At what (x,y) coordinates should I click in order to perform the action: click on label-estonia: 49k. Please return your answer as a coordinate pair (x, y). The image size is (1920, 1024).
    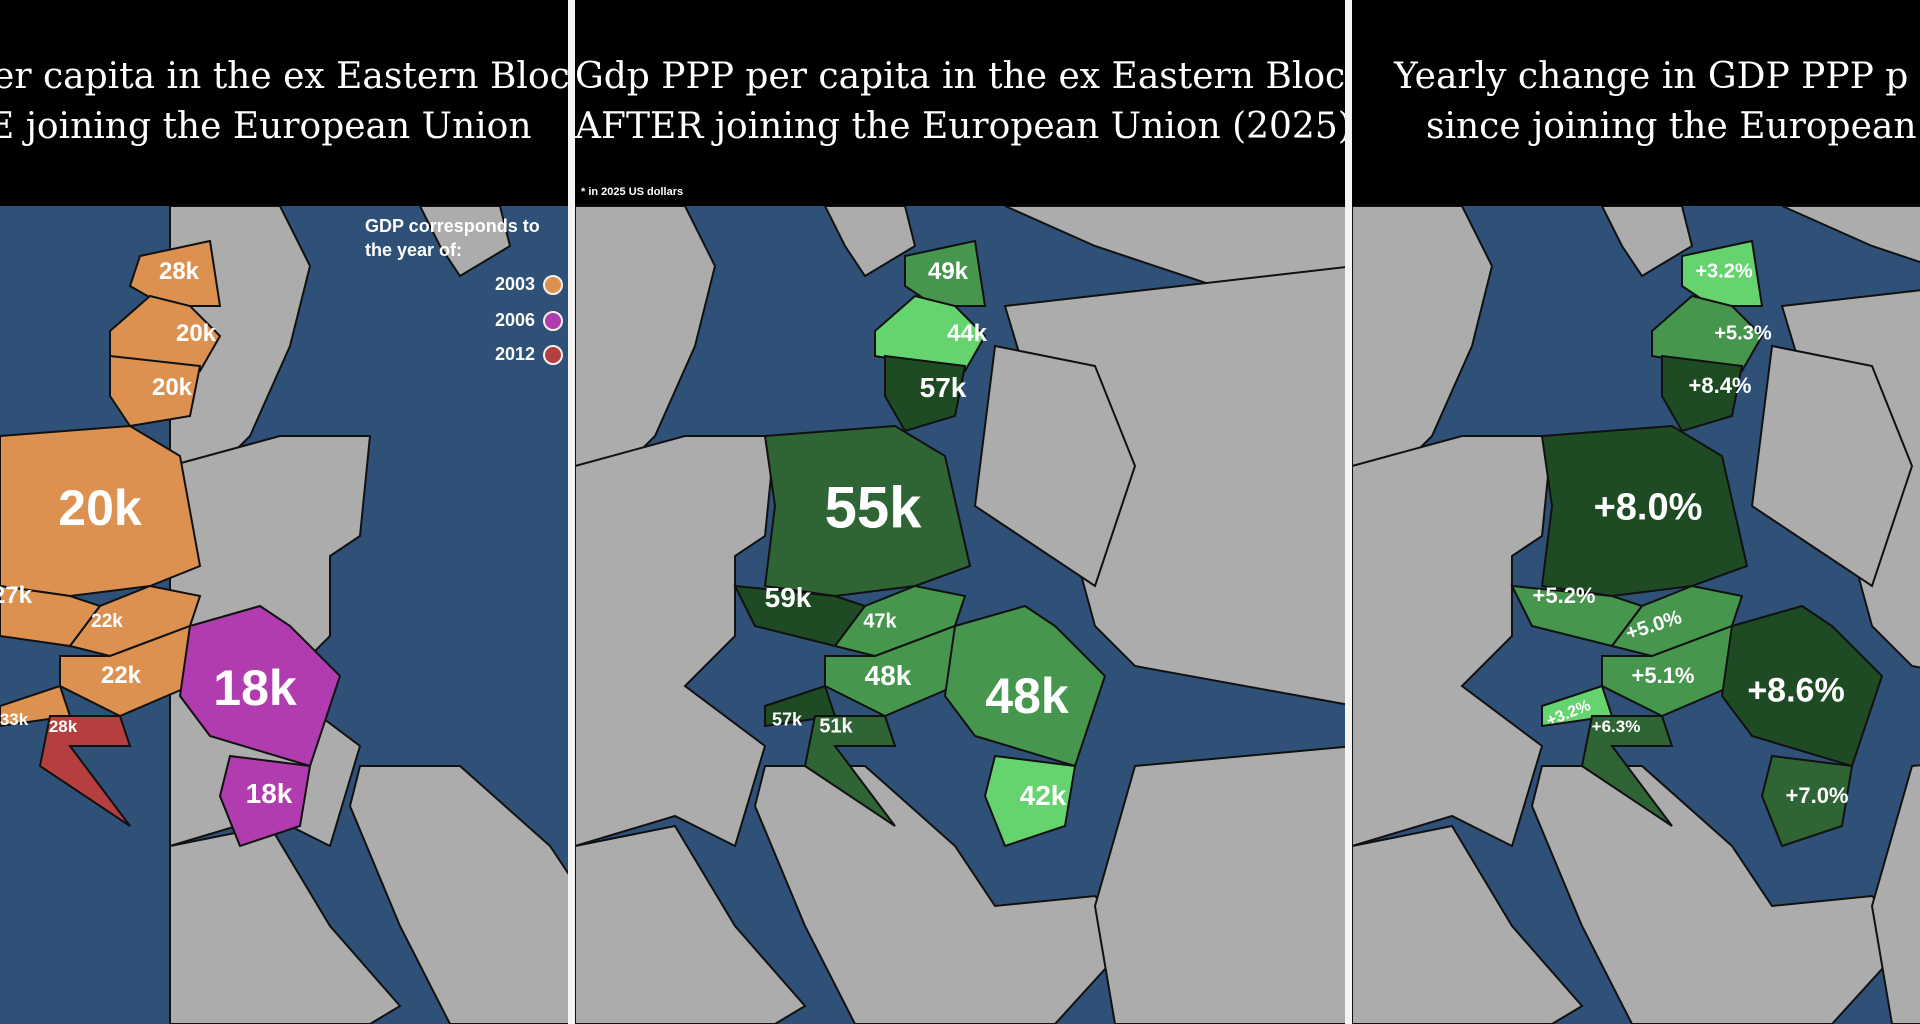
    Looking at the image, I should click on (948, 271).